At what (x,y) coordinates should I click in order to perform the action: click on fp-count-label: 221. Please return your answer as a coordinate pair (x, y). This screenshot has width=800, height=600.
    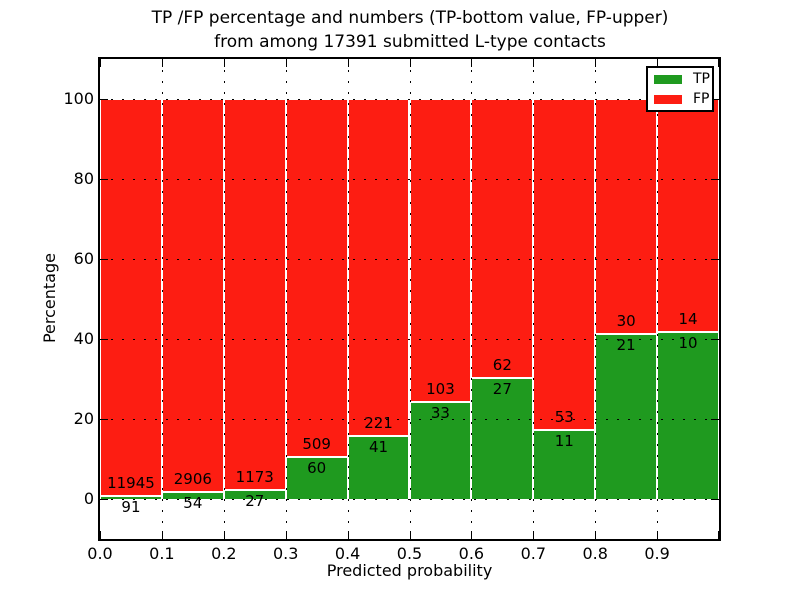
    Looking at the image, I should click on (378, 423).